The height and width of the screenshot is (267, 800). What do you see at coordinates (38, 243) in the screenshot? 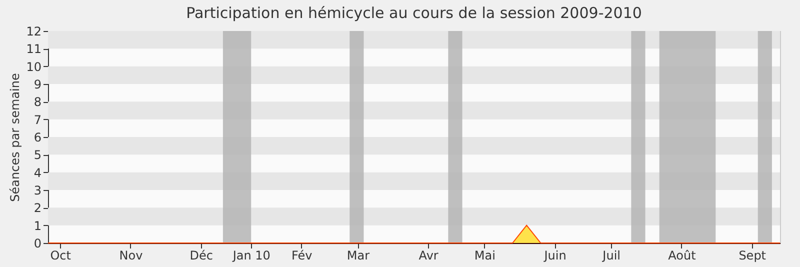
I see `y-tick-label: 0` at bounding box center [38, 243].